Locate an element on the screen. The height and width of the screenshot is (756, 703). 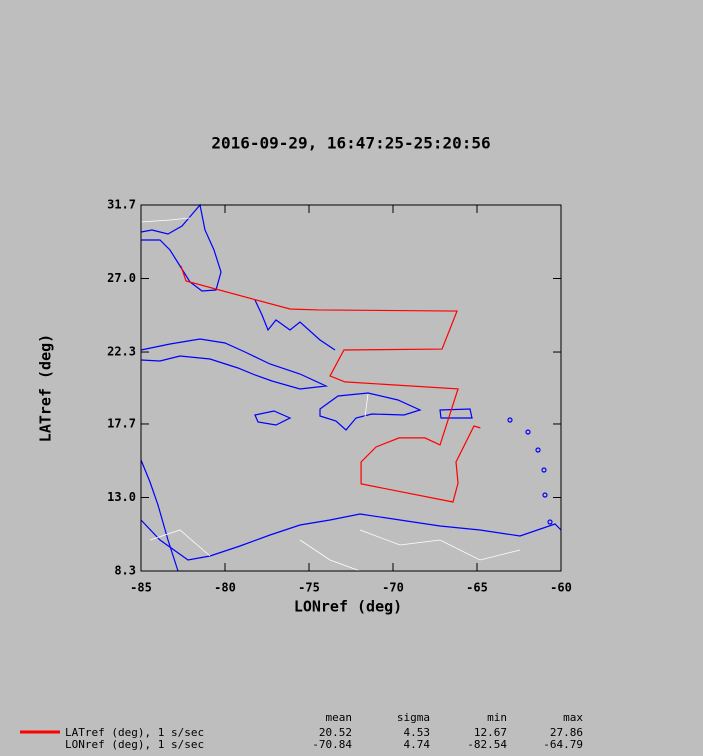
flight-track is located at coordinates (330, 384).